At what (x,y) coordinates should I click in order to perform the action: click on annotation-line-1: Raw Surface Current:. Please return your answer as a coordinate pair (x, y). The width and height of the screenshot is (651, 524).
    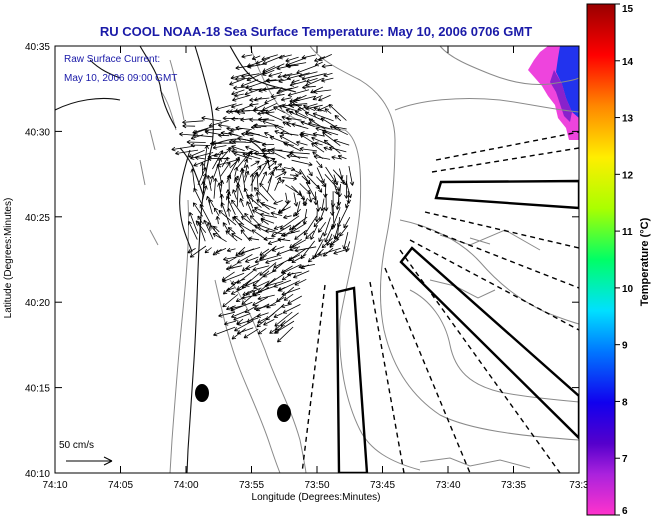
    Looking at the image, I should click on (112, 59).